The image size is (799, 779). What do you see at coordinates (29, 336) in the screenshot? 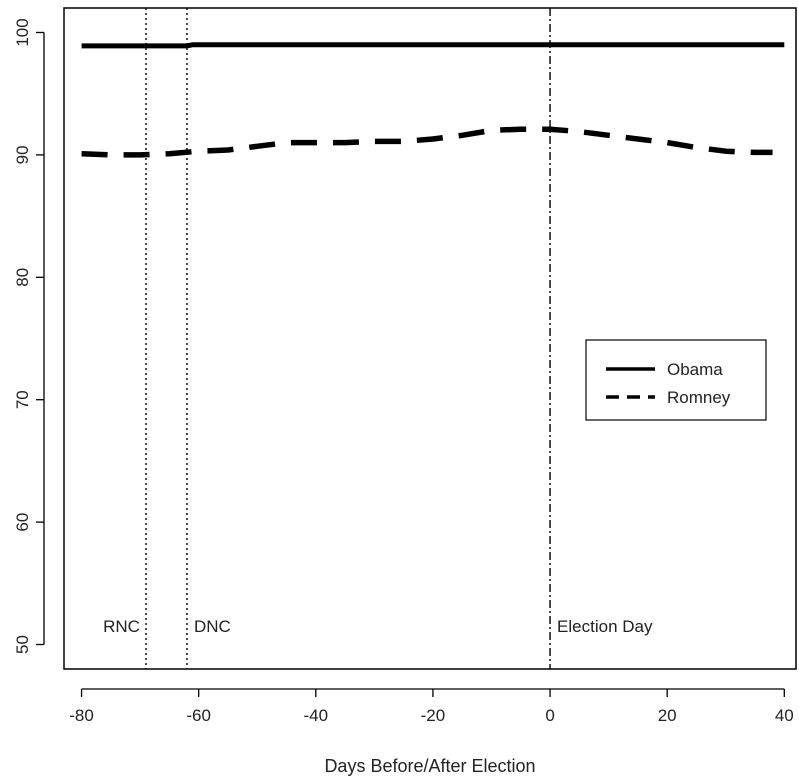
I see `y-axis: 50 60 70 80 90 100` at bounding box center [29, 336].